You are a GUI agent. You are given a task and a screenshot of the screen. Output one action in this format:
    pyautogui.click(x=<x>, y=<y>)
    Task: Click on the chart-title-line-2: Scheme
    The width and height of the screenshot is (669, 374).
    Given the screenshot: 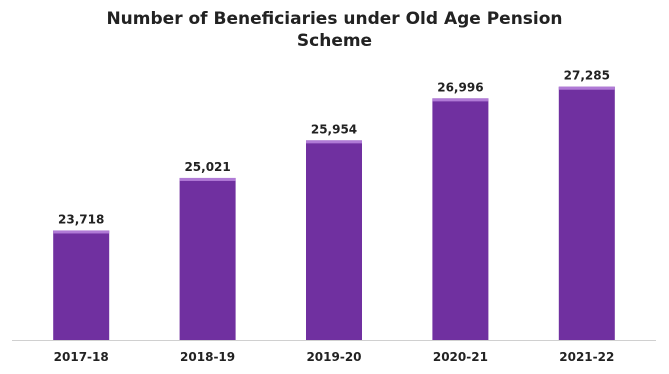 What is the action you would take?
    pyautogui.click(x=334, y=41)
    